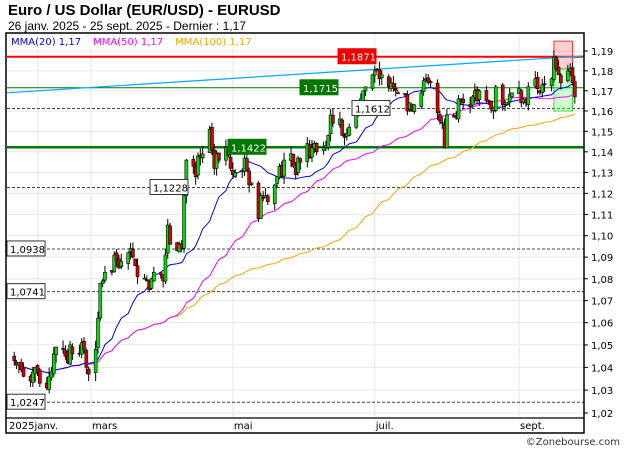 The height and width of the screenshot is (450, 625). What do you see at coordinates (371, 108) in the screenshot?
I see `level-label-box` at bounding box center [371, 108].